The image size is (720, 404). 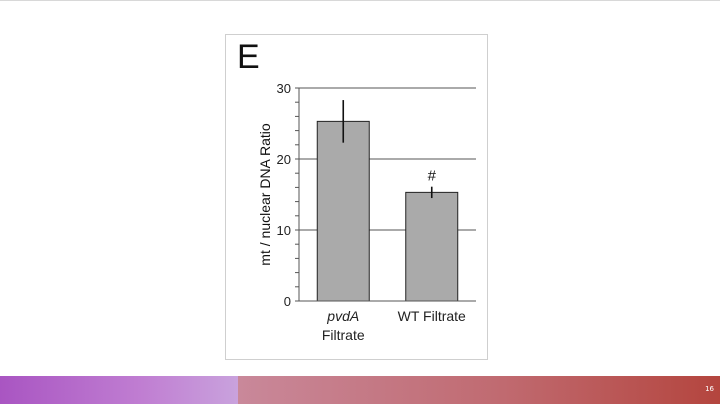 What do you see at coordinates (119, 390) in the screenshot?
I see `footer-bar-left` at bounding box center [119, 390].